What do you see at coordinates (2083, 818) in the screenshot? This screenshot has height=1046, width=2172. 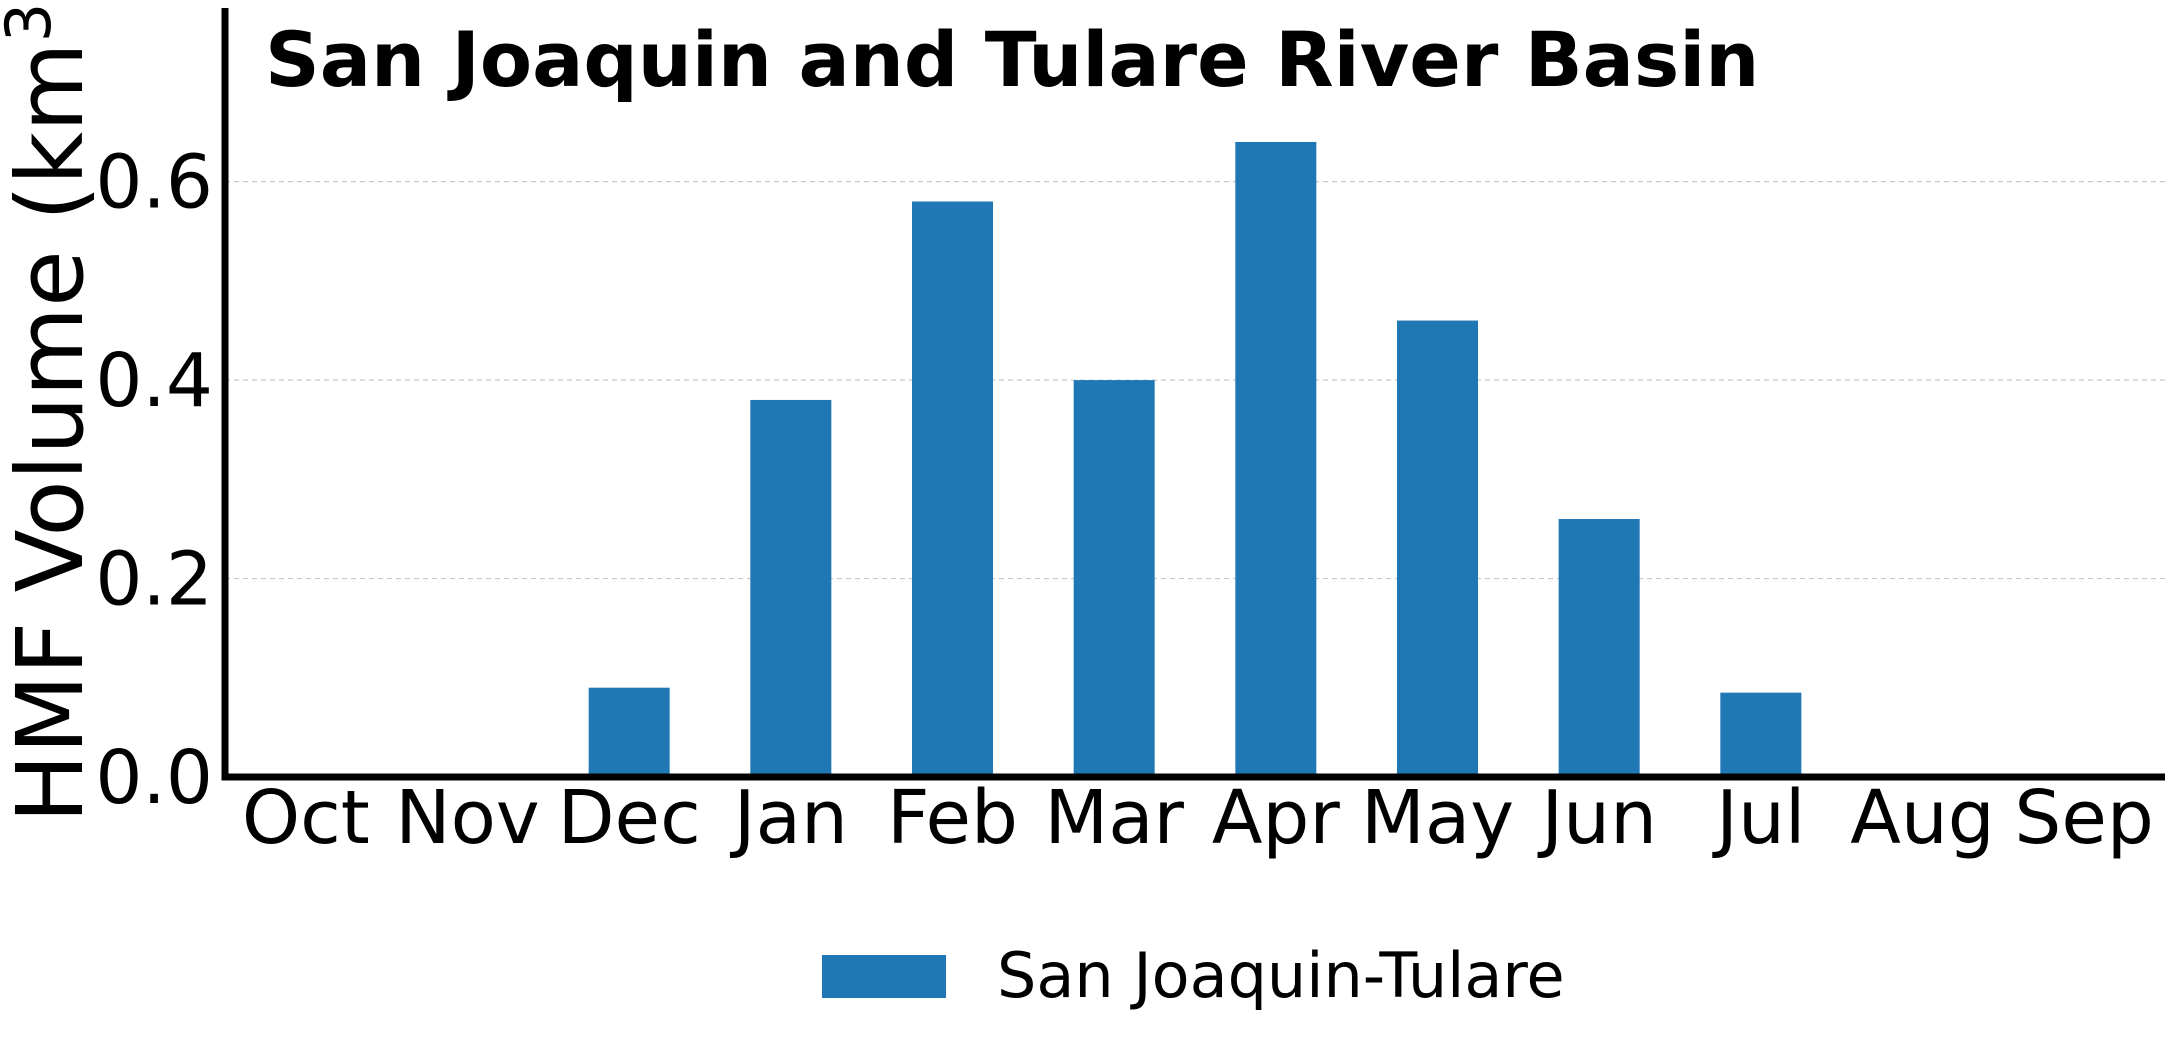 I see `x-tick-label: Sep` at bounding box center [2083, 818].